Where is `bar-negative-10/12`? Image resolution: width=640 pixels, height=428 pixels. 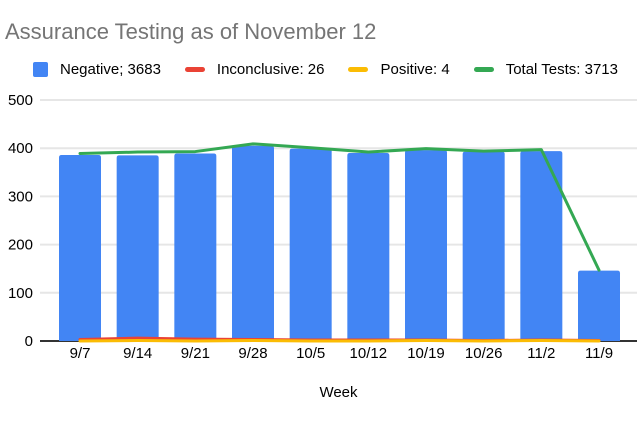
bar-negative-10/12 is located at coordinates (368, 247).